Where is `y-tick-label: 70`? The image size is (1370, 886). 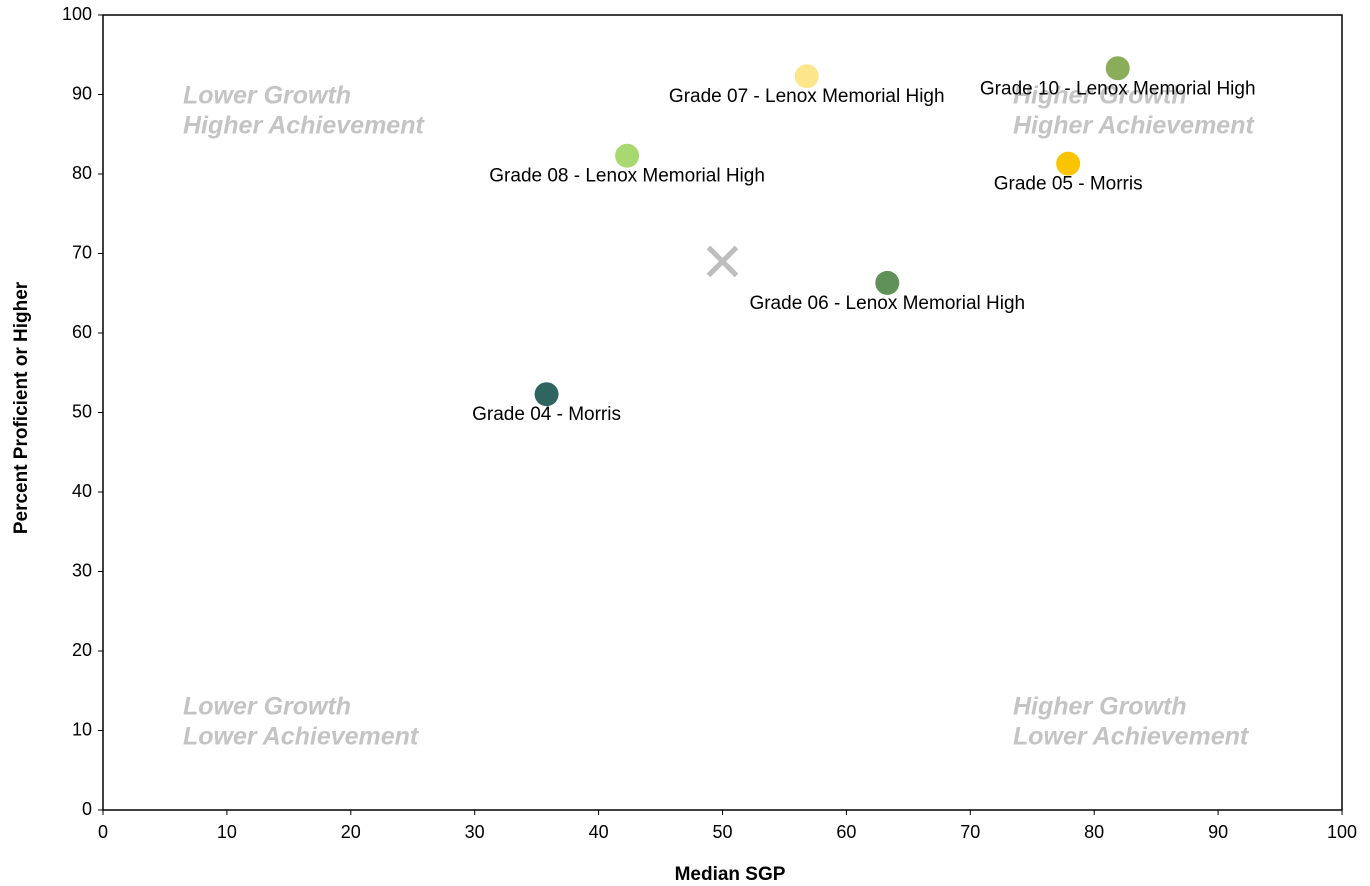 y-tick-label: 70 is located at coordinates (82, 252).